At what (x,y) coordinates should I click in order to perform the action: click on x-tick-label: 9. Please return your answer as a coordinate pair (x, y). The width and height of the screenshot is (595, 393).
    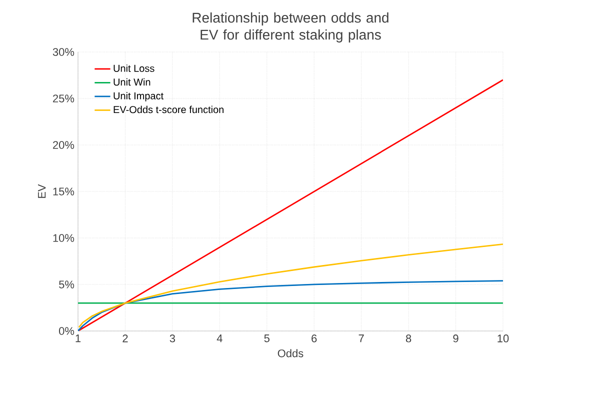
    Looking at the image, I should click on (455, 338).